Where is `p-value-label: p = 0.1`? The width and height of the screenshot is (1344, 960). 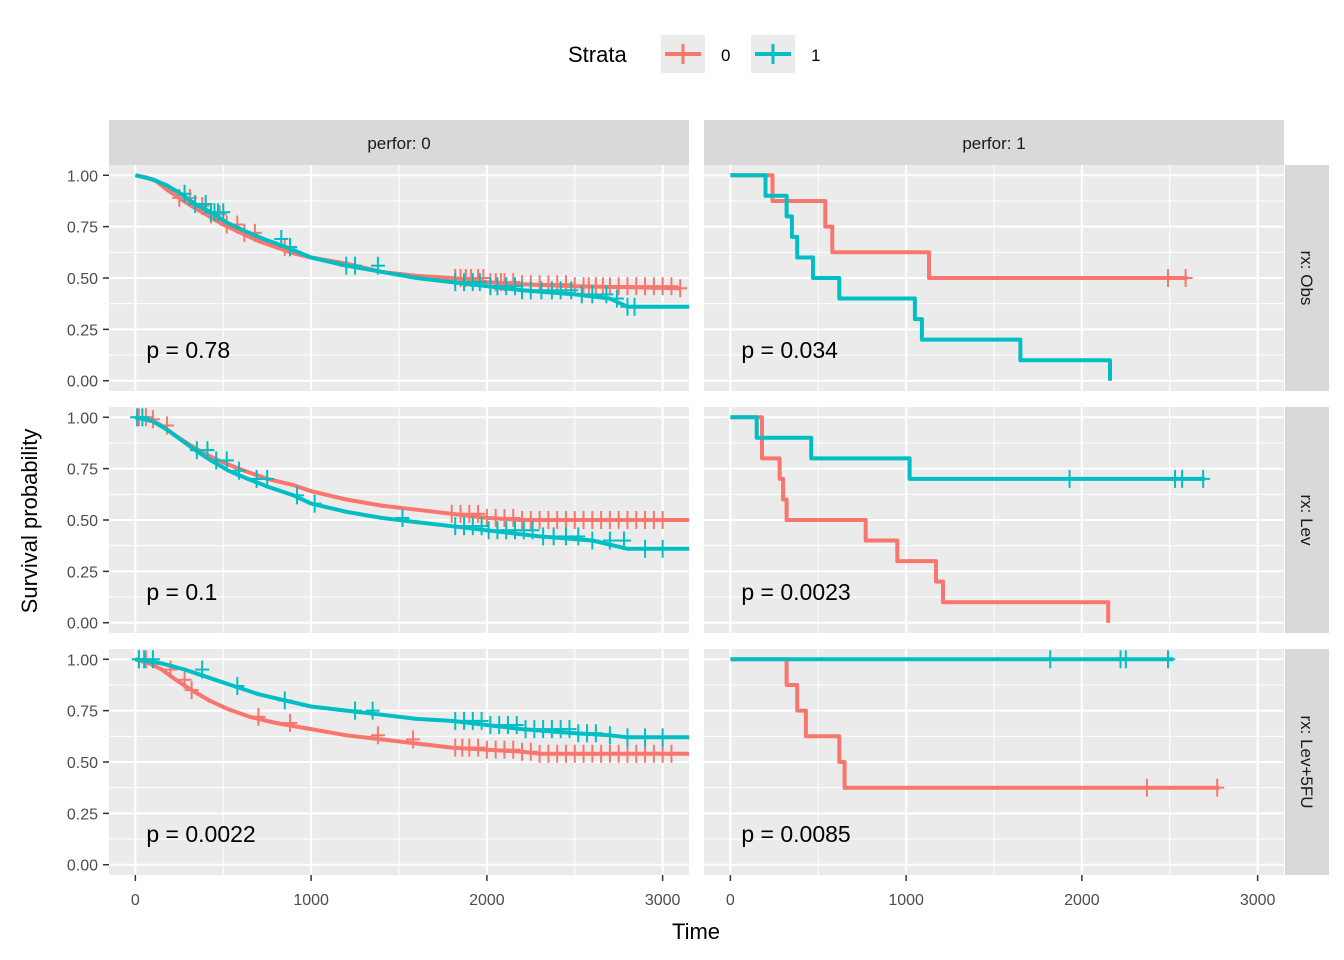 p-value-label: p = 0.1 is located at coordinates (181, 592).